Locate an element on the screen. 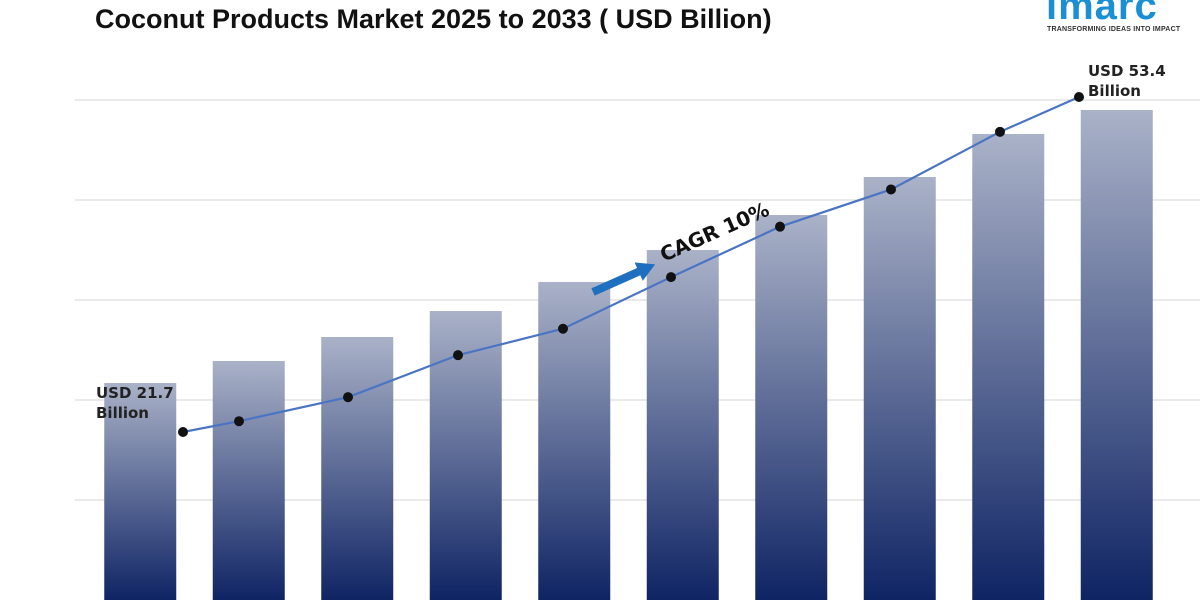 The image size is (1200, 600). first-unit-label: Billion is located at coordinates (122, 413).